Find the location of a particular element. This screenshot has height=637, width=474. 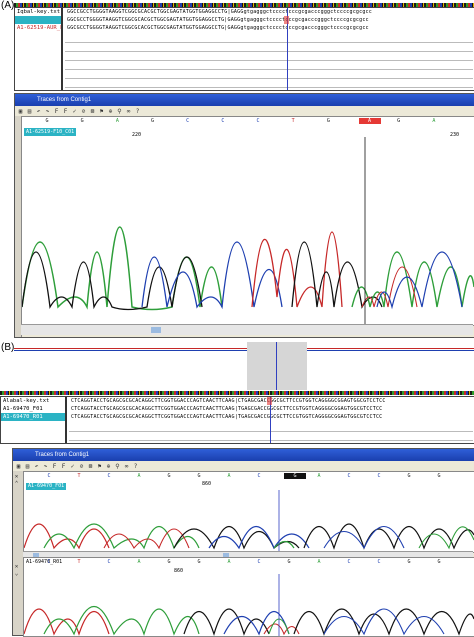

sequence-name: Iqbal-key.txt is located at coordinates (39, 12).